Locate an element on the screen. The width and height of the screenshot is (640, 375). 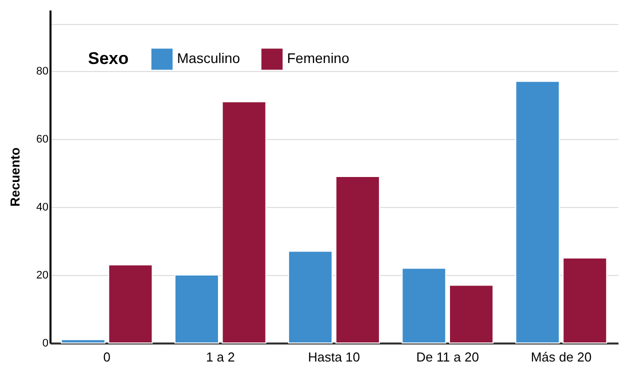
x-tick-label: De 11 a 20 is located at coordinates (447, 357).